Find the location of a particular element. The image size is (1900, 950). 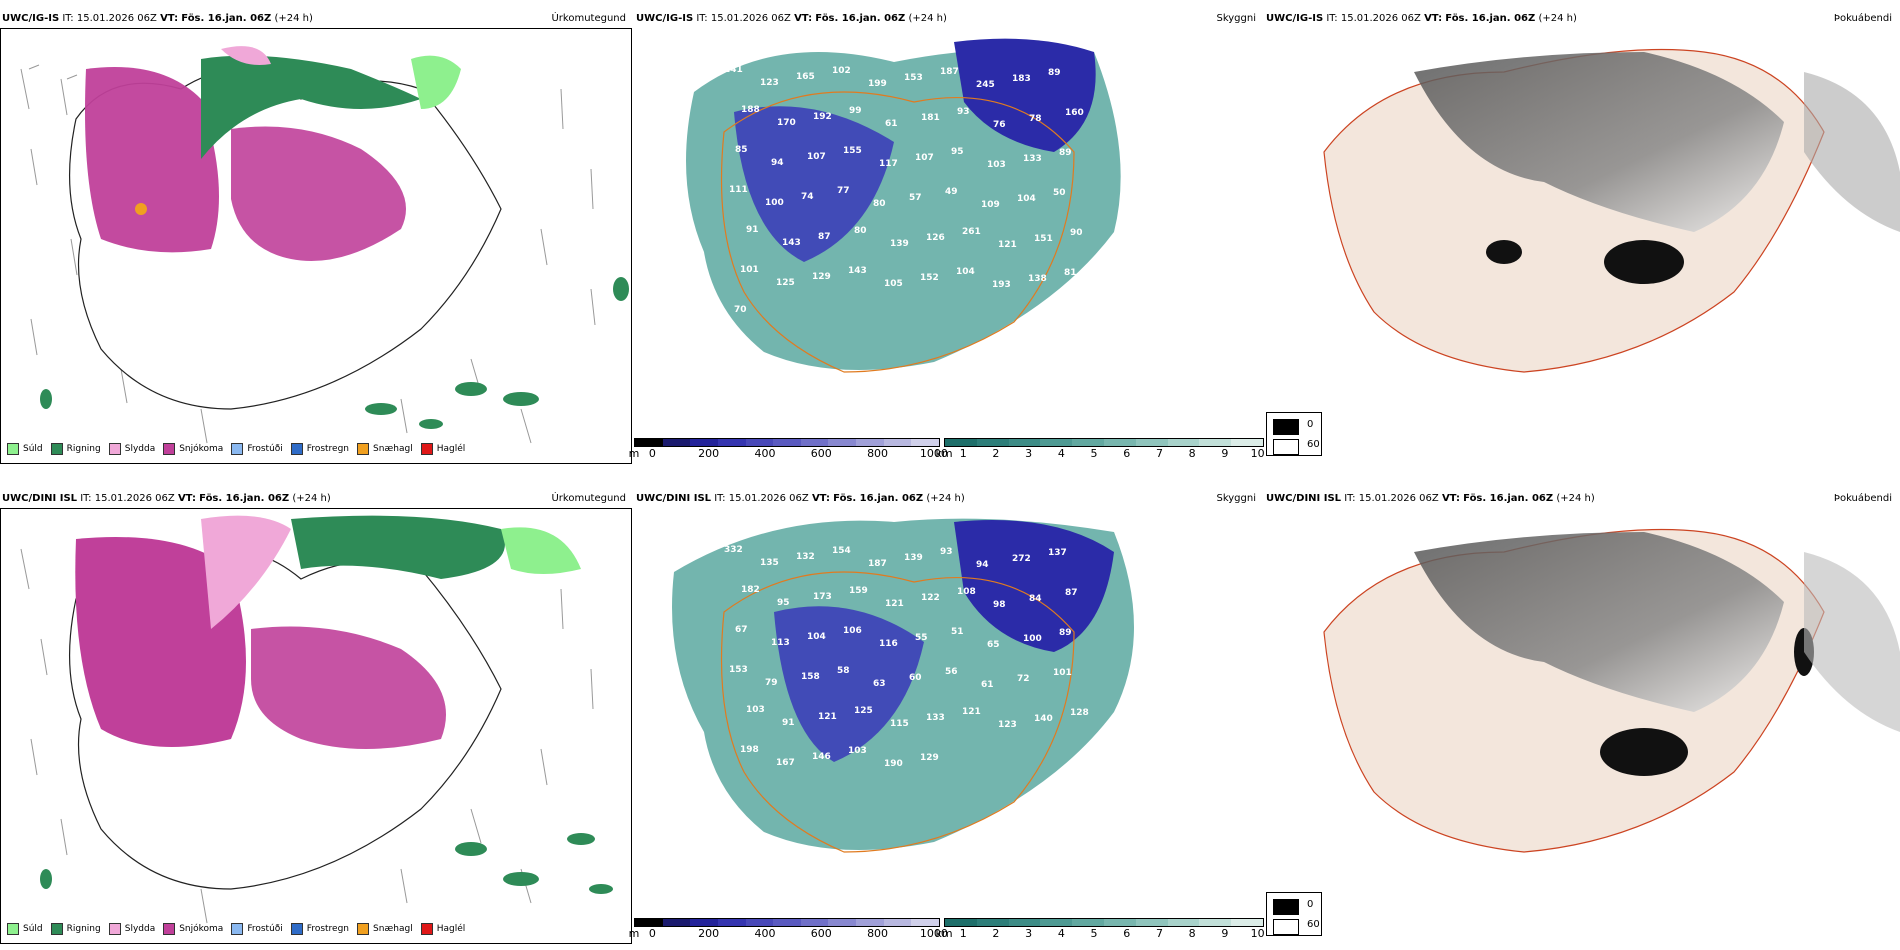

it-label: IT: is located at coordinates (1350, 498).